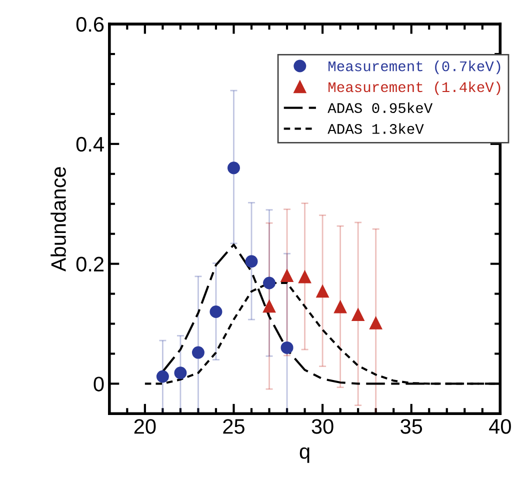  I want to click on y-tick-label: 0.2, so click(90, 264).